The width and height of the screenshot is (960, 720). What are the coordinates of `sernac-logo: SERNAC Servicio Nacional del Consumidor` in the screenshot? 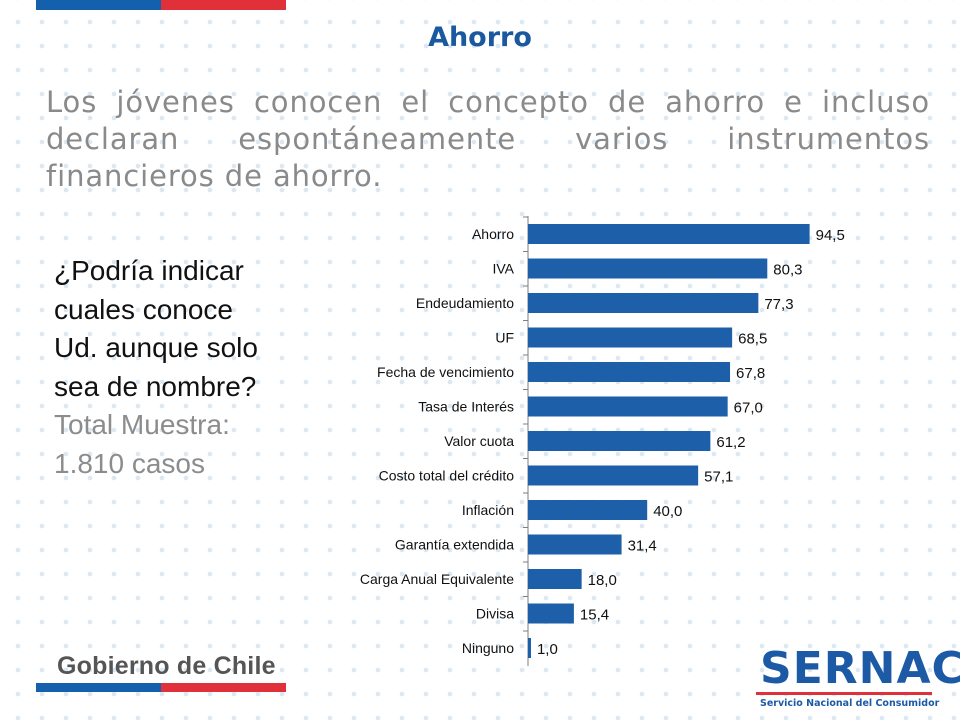 It's located at (858, 678).